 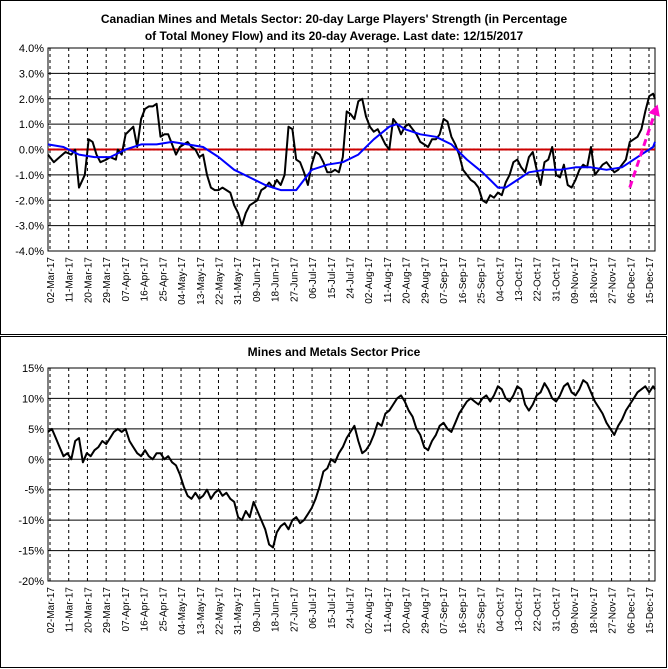 What do you see at coordinates (444, 610) in the screenshot?
I see `chart2-x-tick-label: 07-Sep-17` at bounding box center [444, 610].